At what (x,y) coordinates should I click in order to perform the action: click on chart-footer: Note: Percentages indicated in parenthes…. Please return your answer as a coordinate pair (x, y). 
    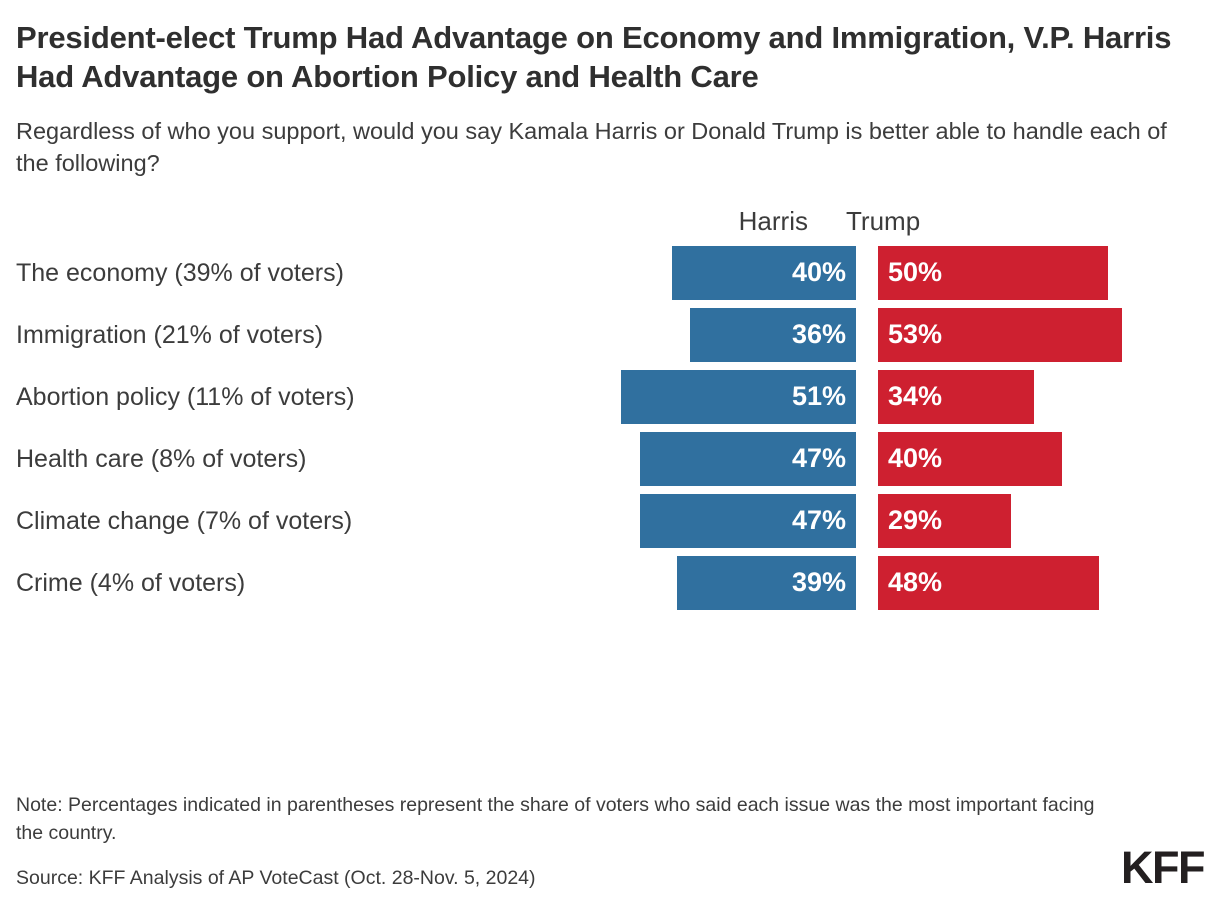
    Looking at the image, I should click on (610, 842).